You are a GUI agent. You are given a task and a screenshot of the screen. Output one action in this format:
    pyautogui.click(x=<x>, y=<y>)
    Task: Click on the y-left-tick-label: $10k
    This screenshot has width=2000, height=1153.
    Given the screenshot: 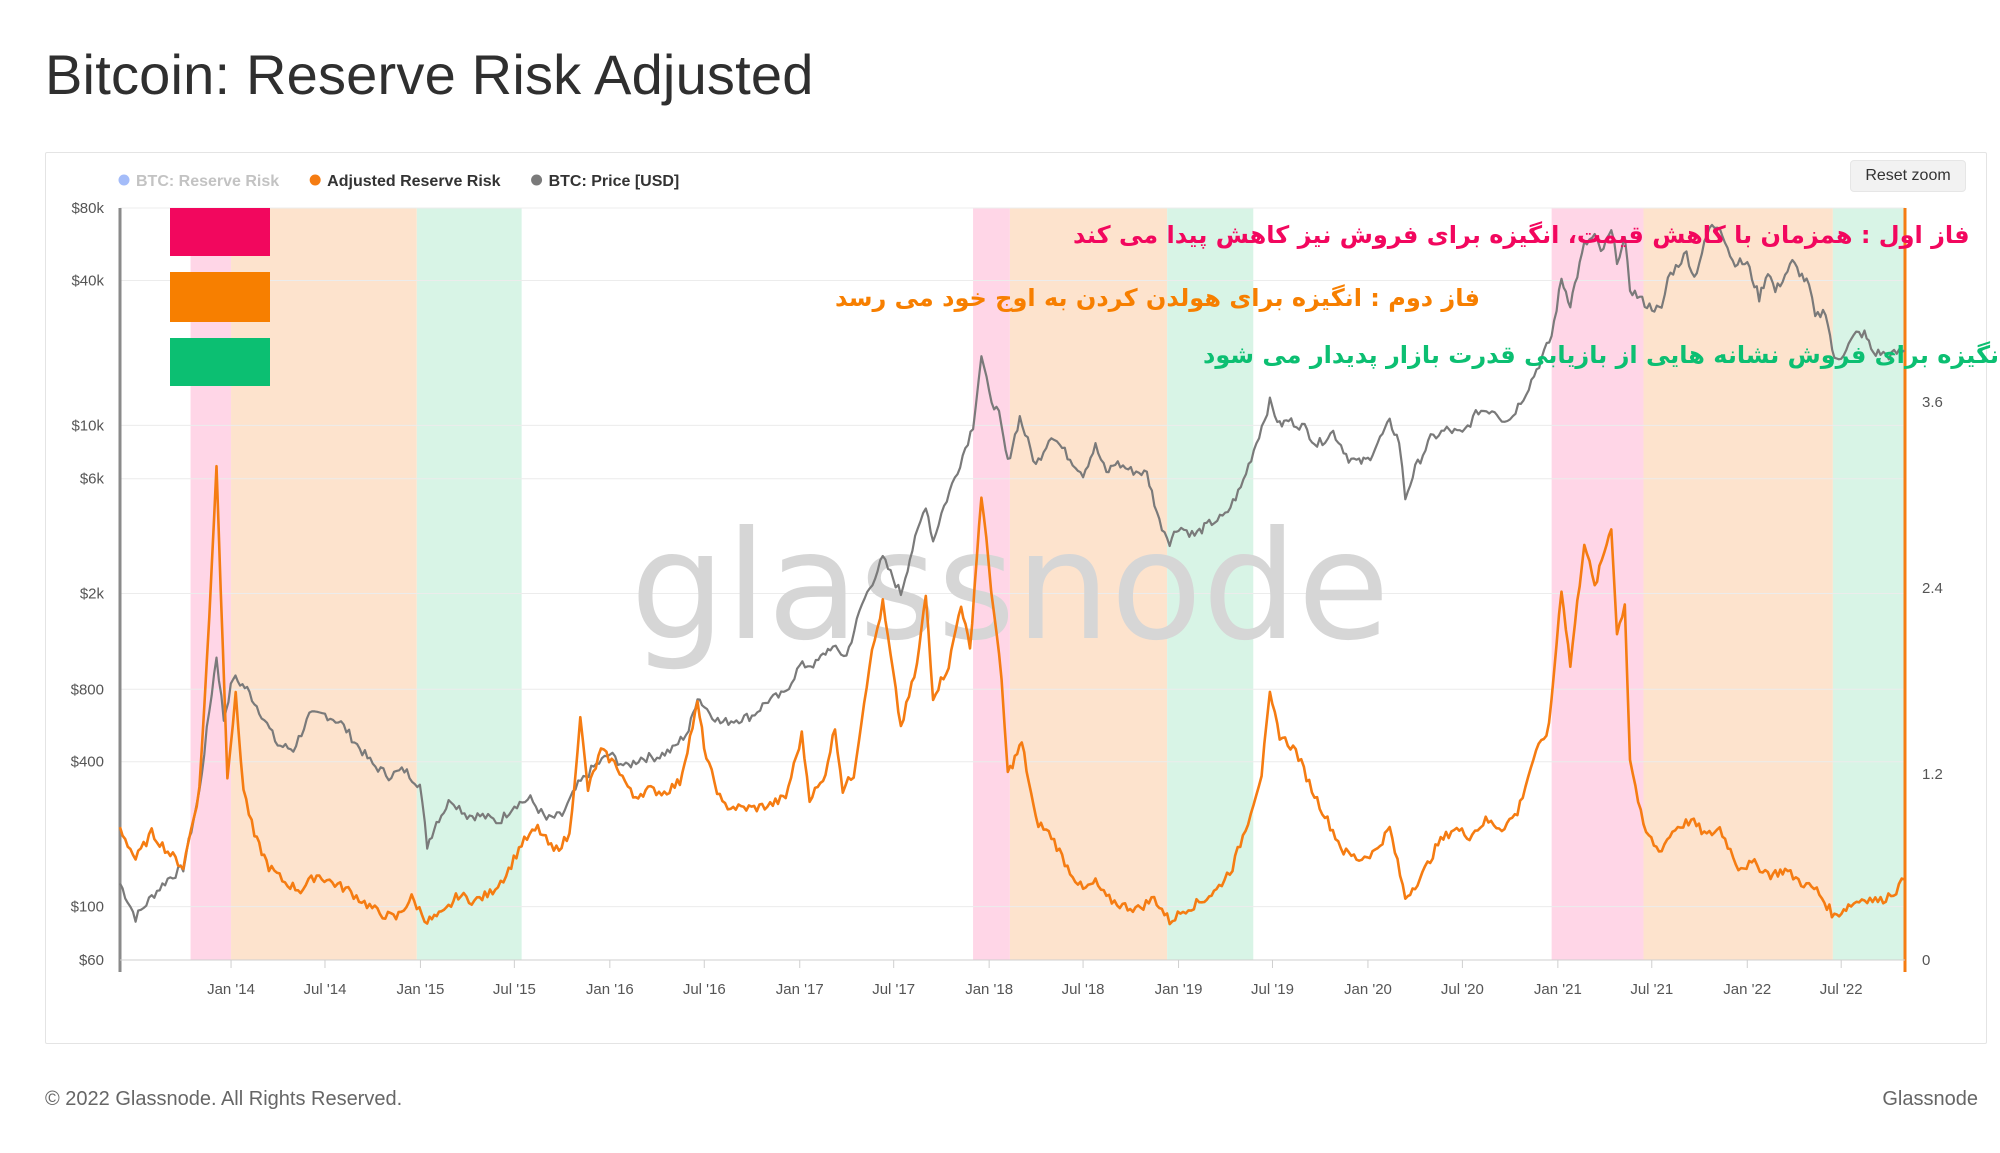 What is the action you would take?
    pyautogui.click(x=87, y=425)
    